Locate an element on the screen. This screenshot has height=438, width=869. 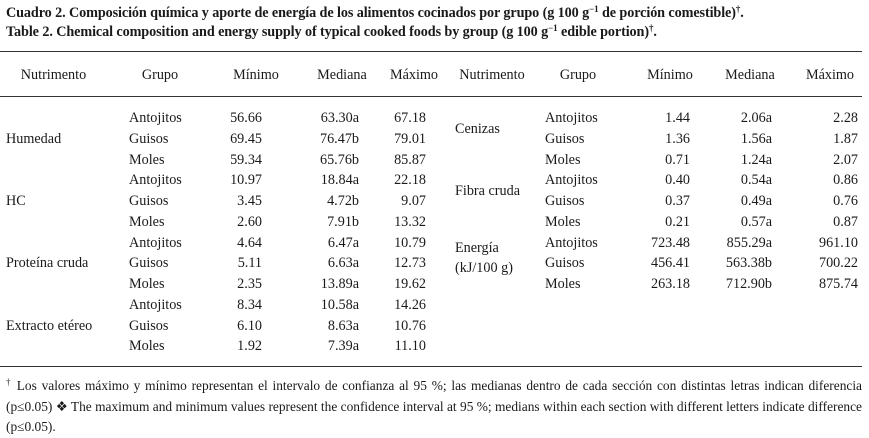
mediana-cell: 0.49a is located at coordinates (756, 201).